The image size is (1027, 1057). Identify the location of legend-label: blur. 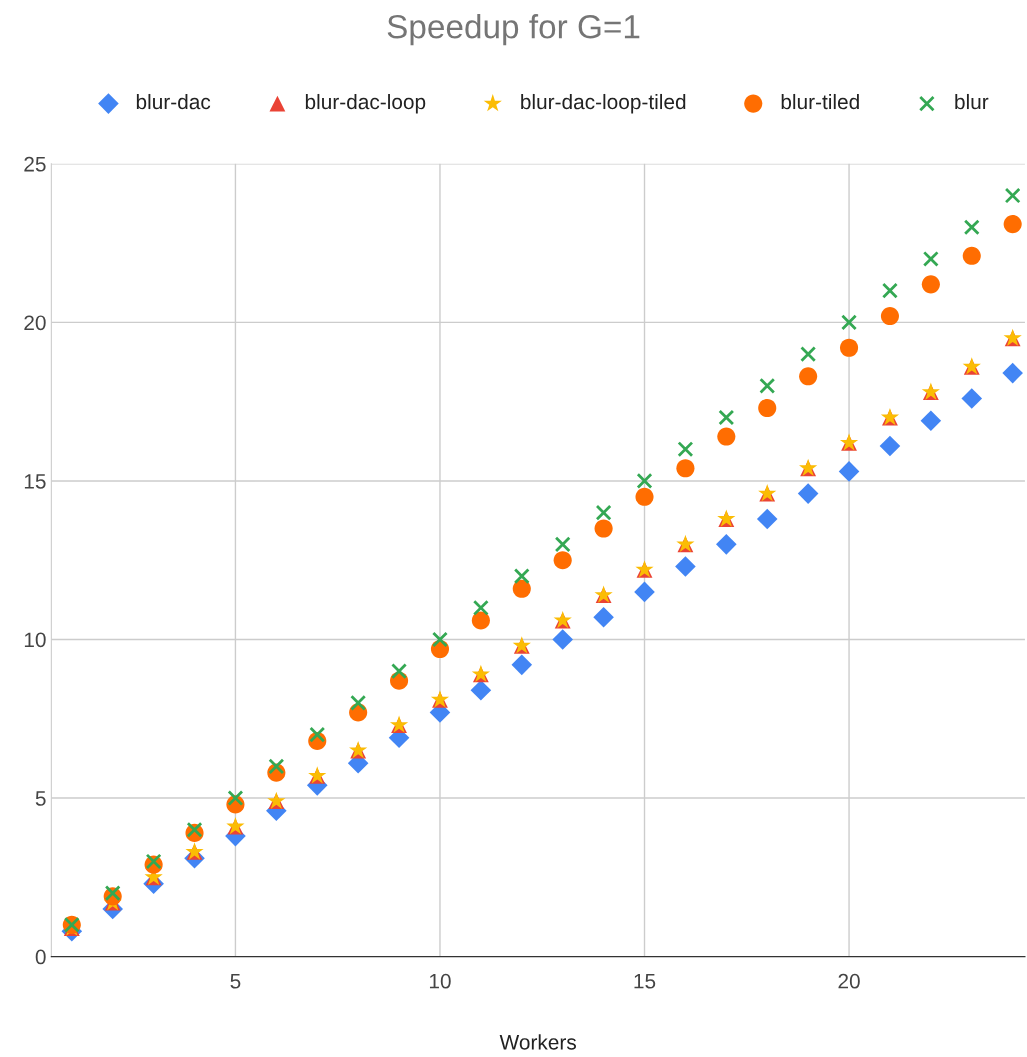
(972, 101).